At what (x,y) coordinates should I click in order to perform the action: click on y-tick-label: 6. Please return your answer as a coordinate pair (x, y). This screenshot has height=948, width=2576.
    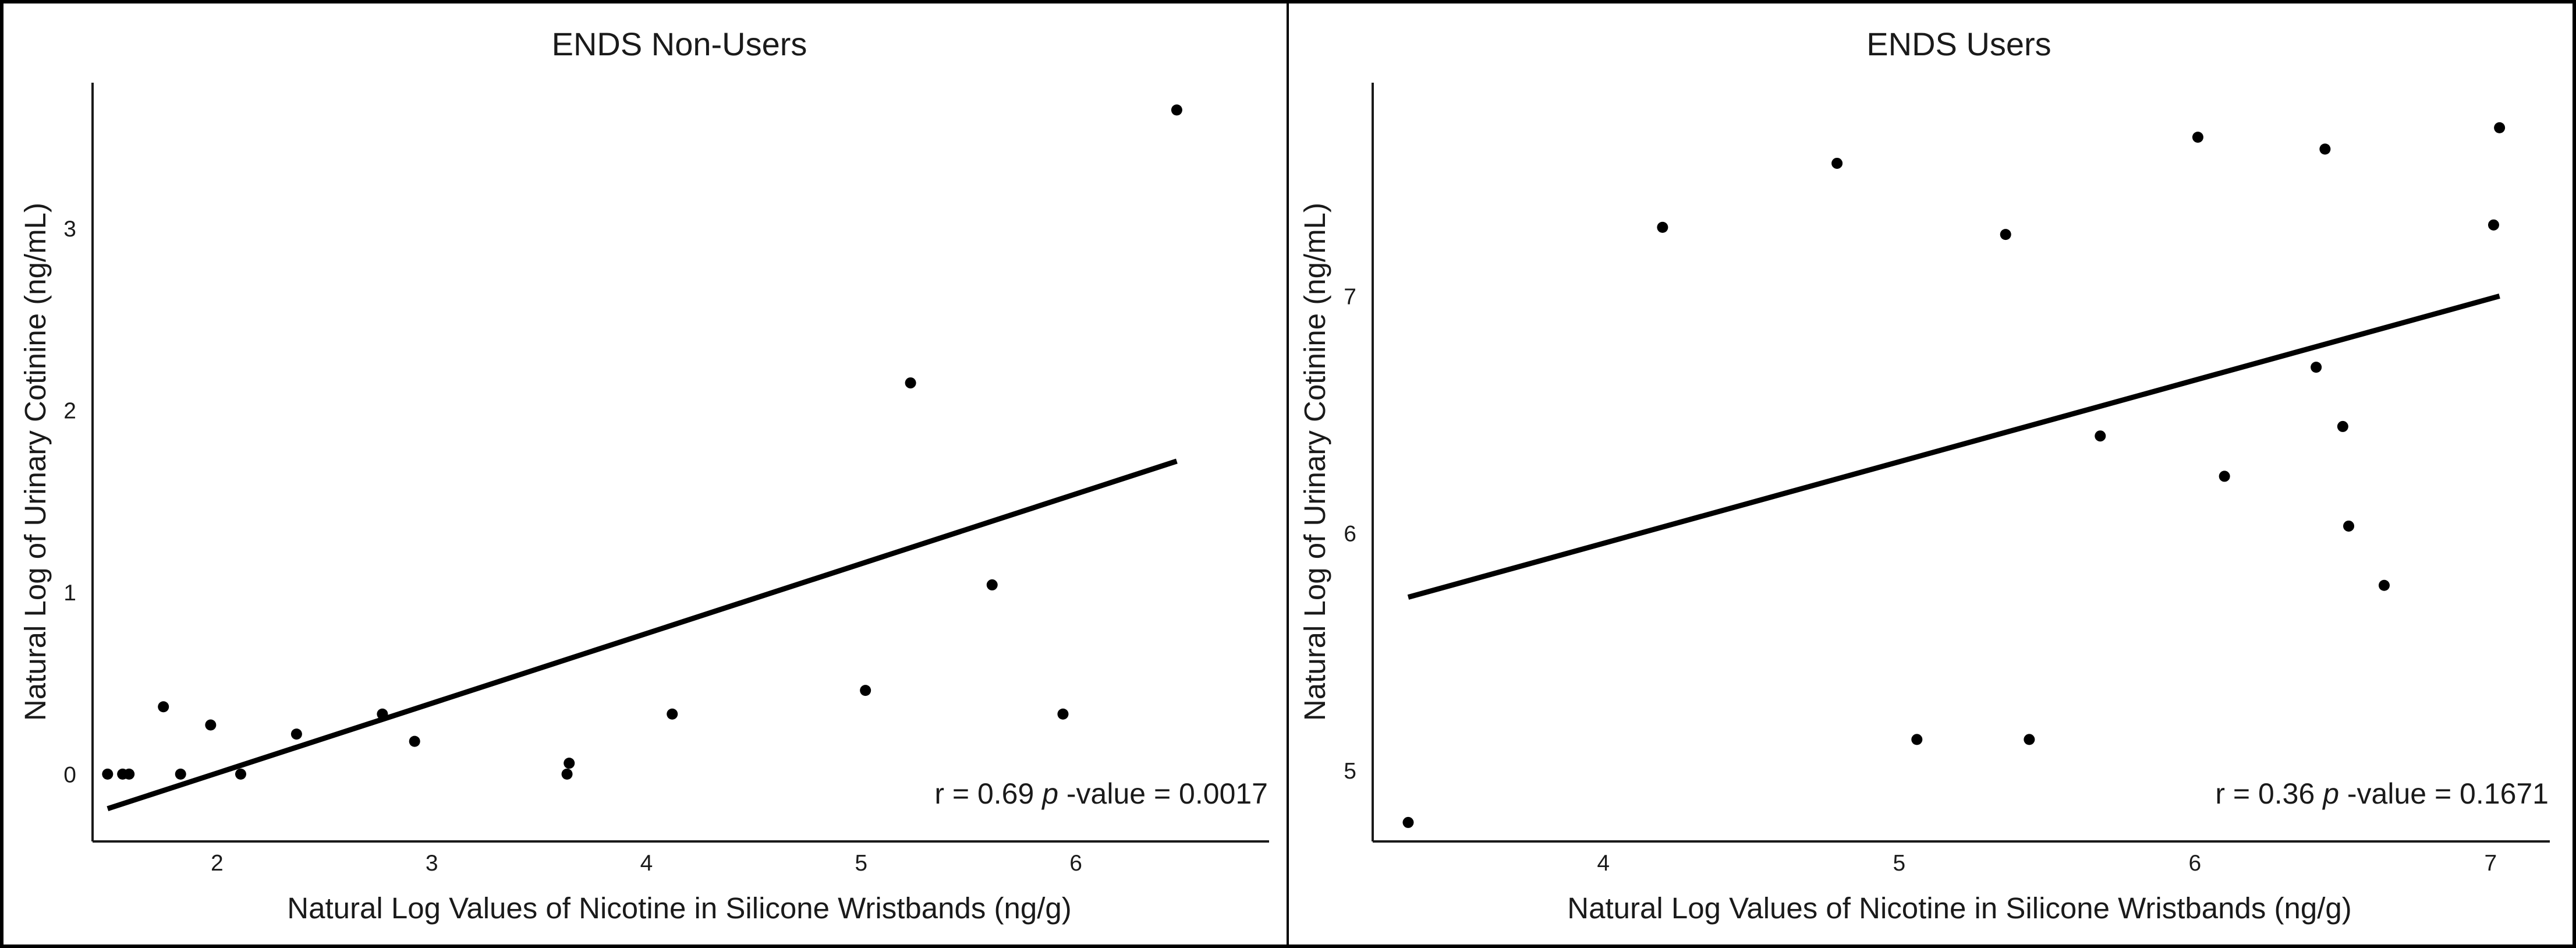
    Looking at the image, I should click on (1350, 534).